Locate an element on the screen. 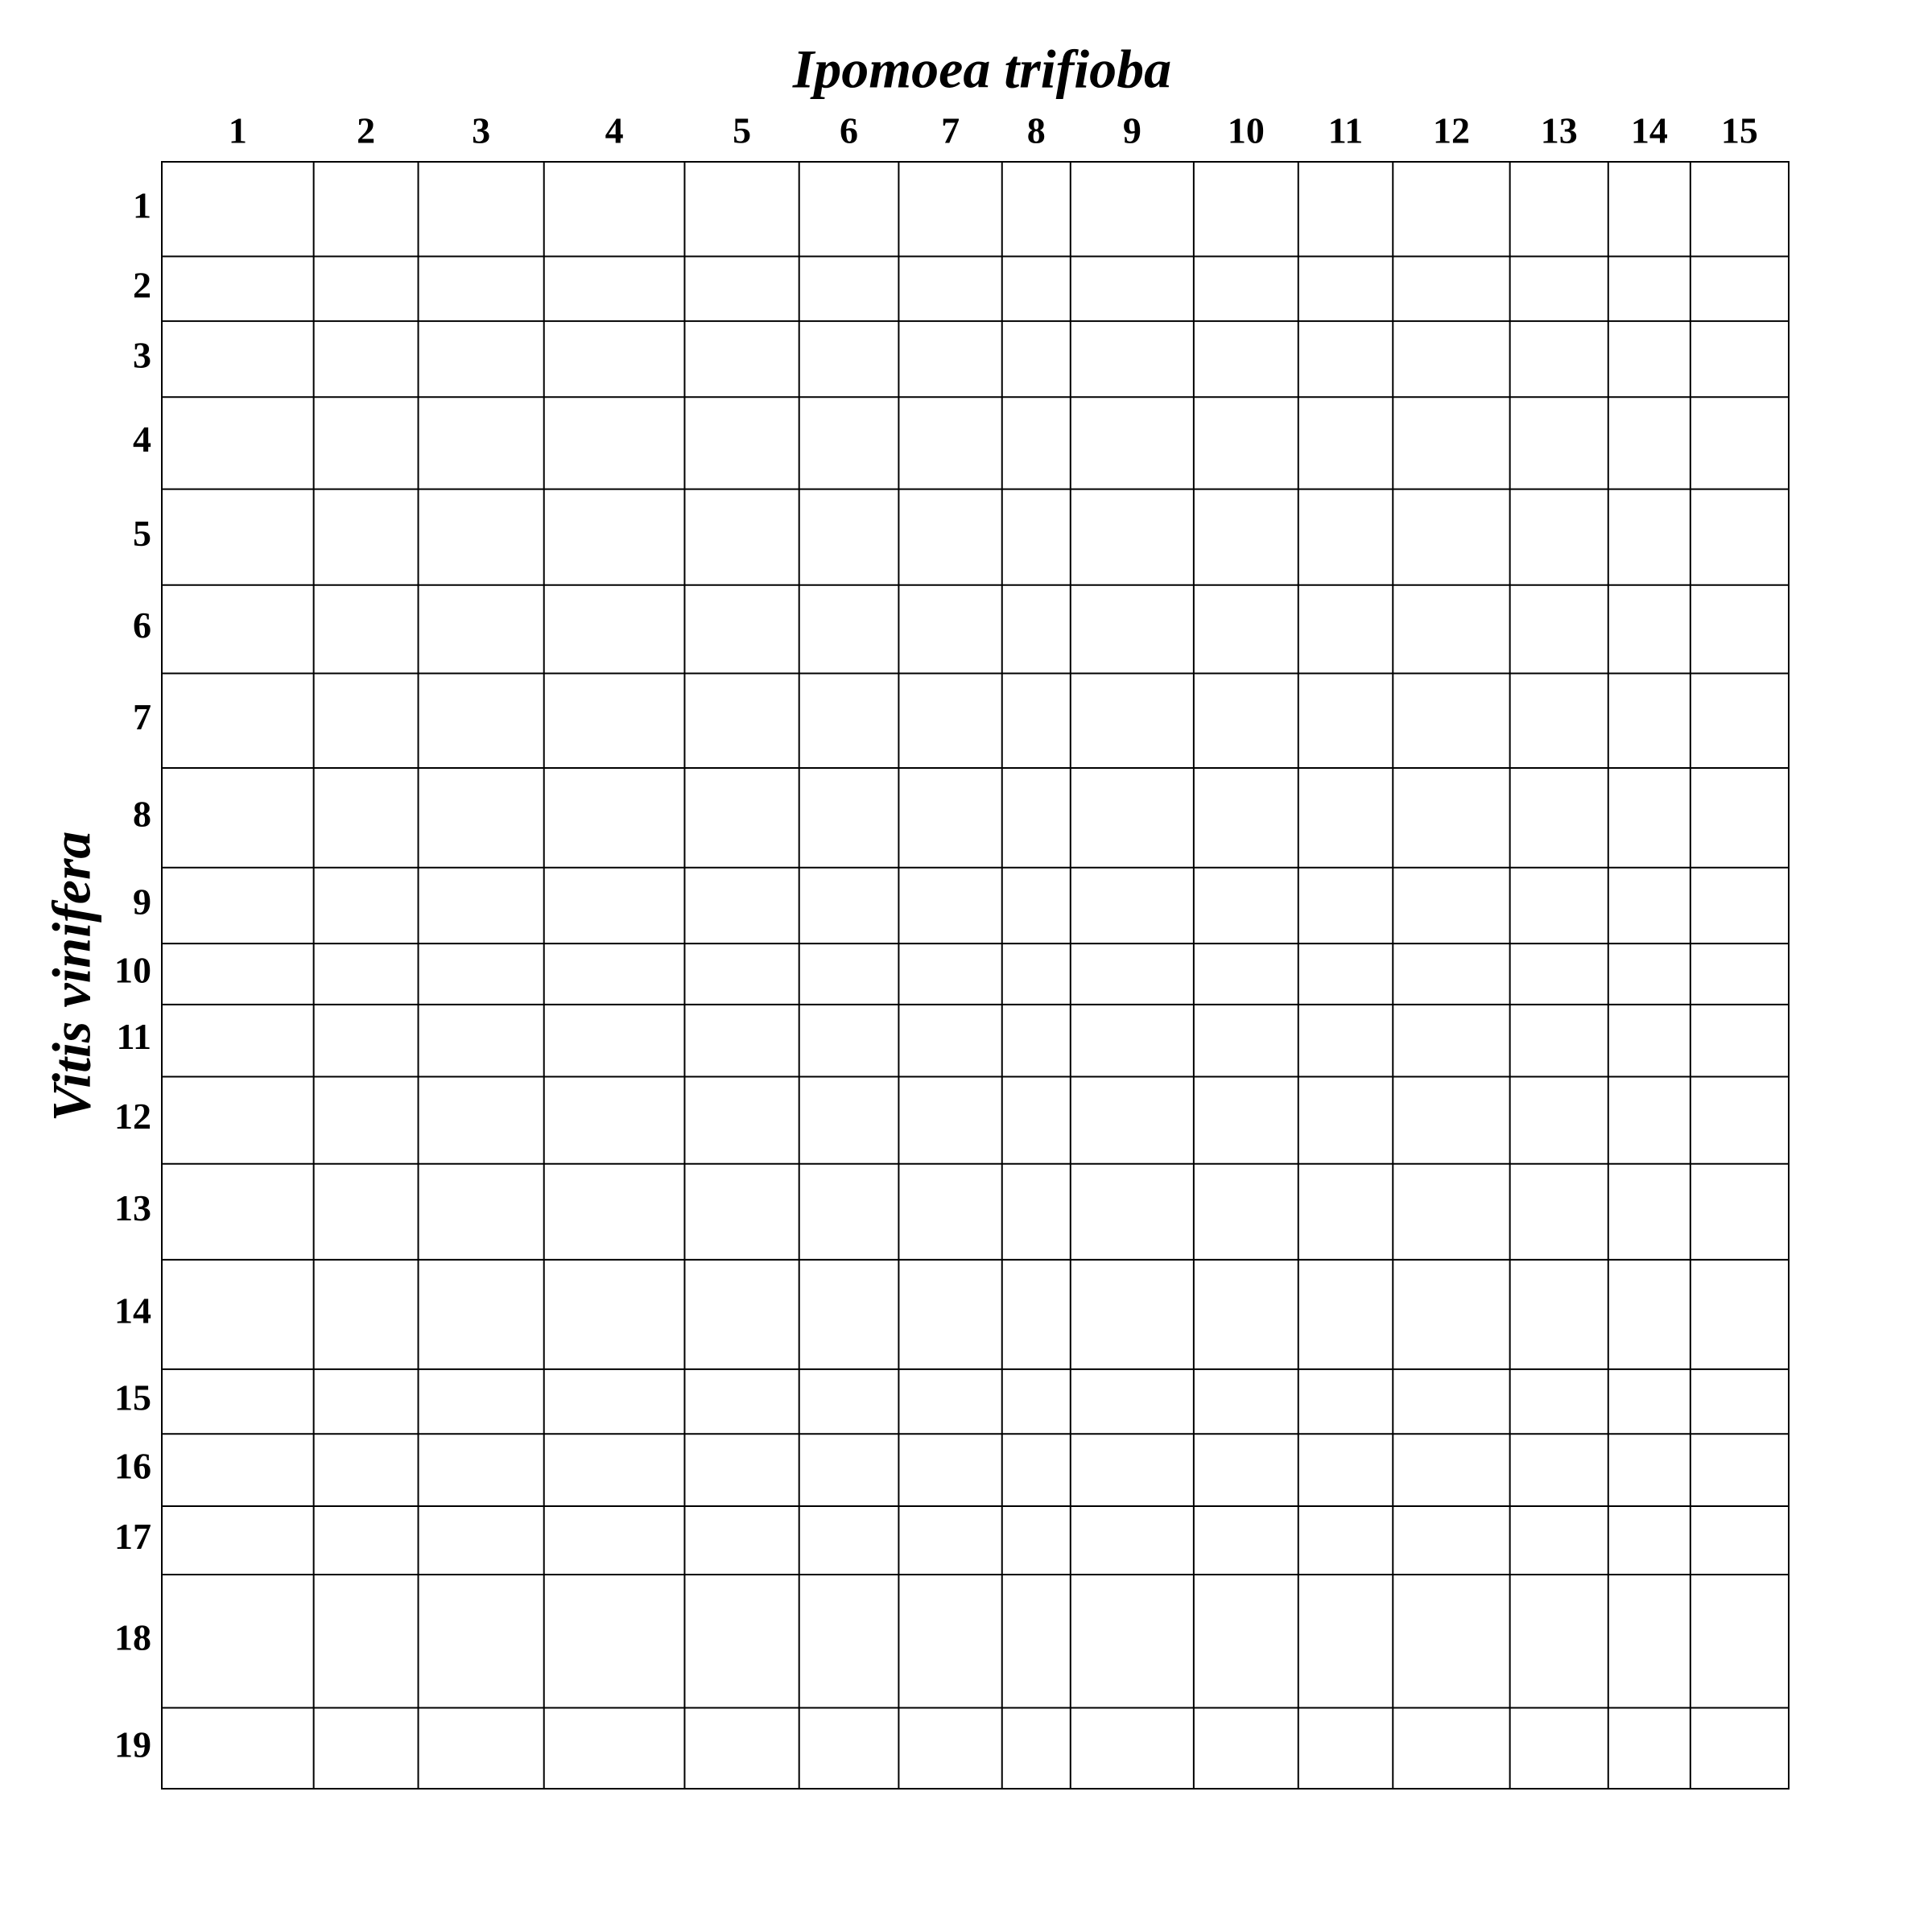 The height and width of the screenshot is (1932, 1932). y-tick-label: 1 is located at coordinates (142, 204).